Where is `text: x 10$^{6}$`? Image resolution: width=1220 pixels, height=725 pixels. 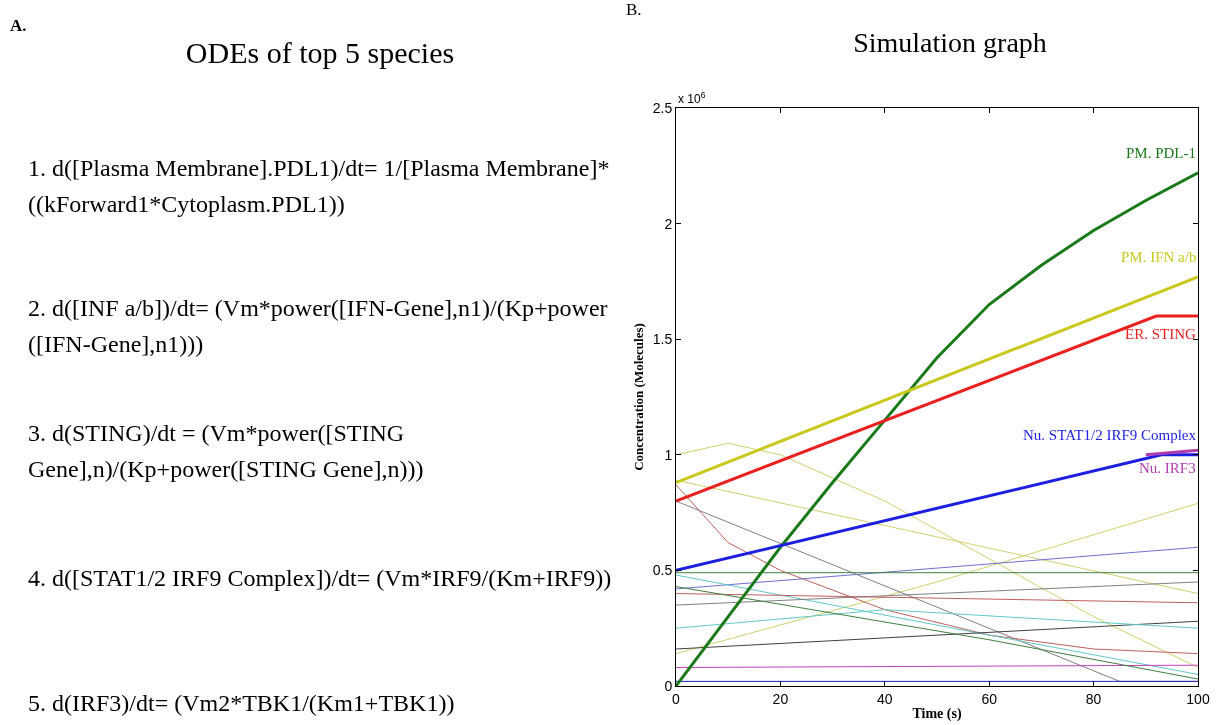
text: x 10$^{6}$ is located at coordinates (692, 98).